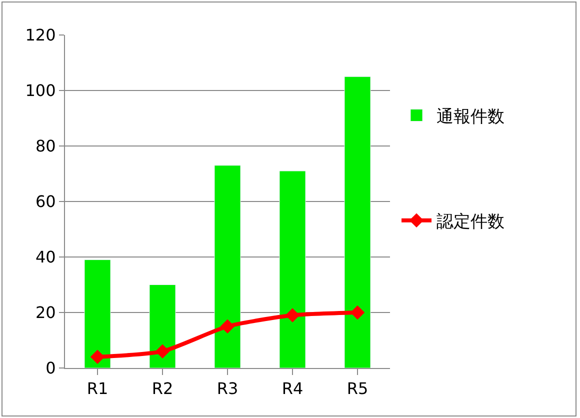  I want to click on y-tick-label: 80, so click(45, 146).